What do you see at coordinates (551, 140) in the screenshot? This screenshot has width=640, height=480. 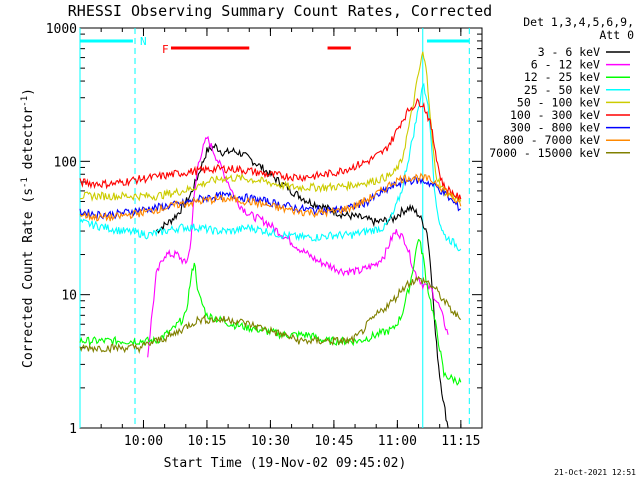 I see `legend-label: 800 - 7000 keV` at bounding box center [551, 140].